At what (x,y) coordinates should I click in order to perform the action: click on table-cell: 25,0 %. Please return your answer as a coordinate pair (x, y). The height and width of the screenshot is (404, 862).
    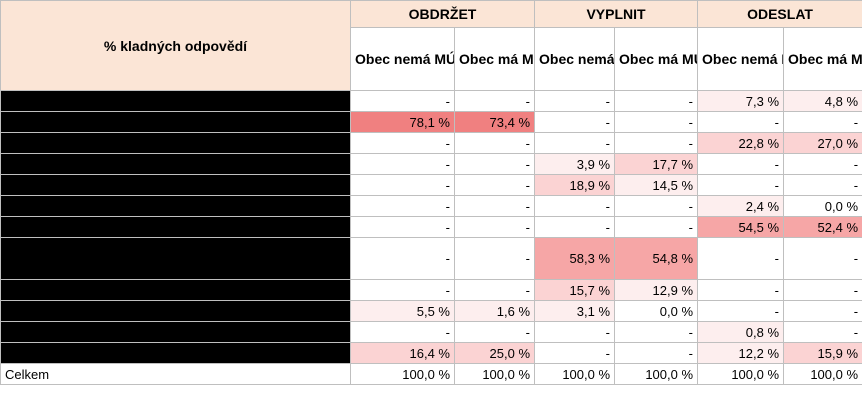
    Looking at the image, I should click on (494, 353).